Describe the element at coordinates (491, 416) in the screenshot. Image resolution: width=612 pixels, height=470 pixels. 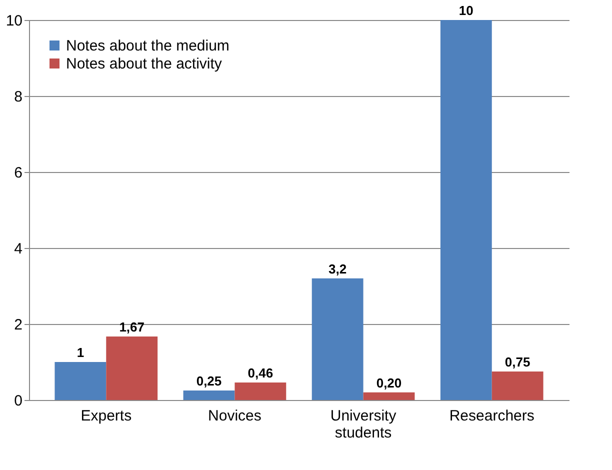
I see `x-tick-label: Researchers` at that location.